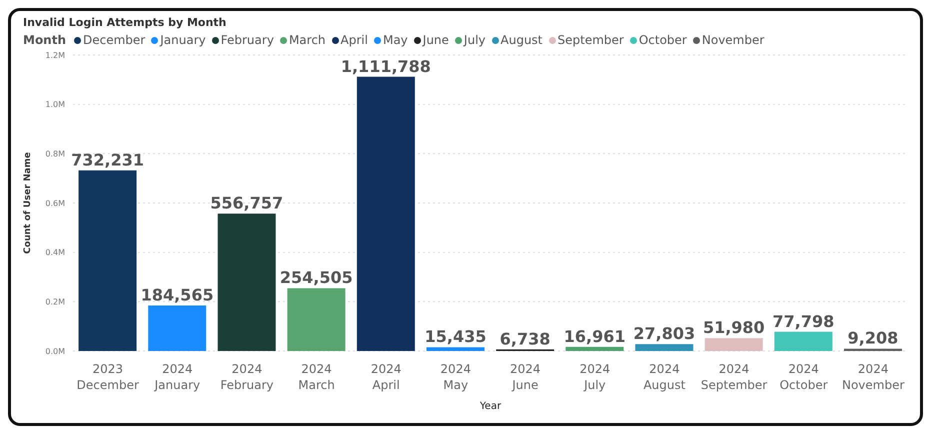 This screenshot has height=438, width=937. What do you see at coordinates (247, 40) in the screenshot?
I see `legend-label: February` at bounding box center [247, 40].